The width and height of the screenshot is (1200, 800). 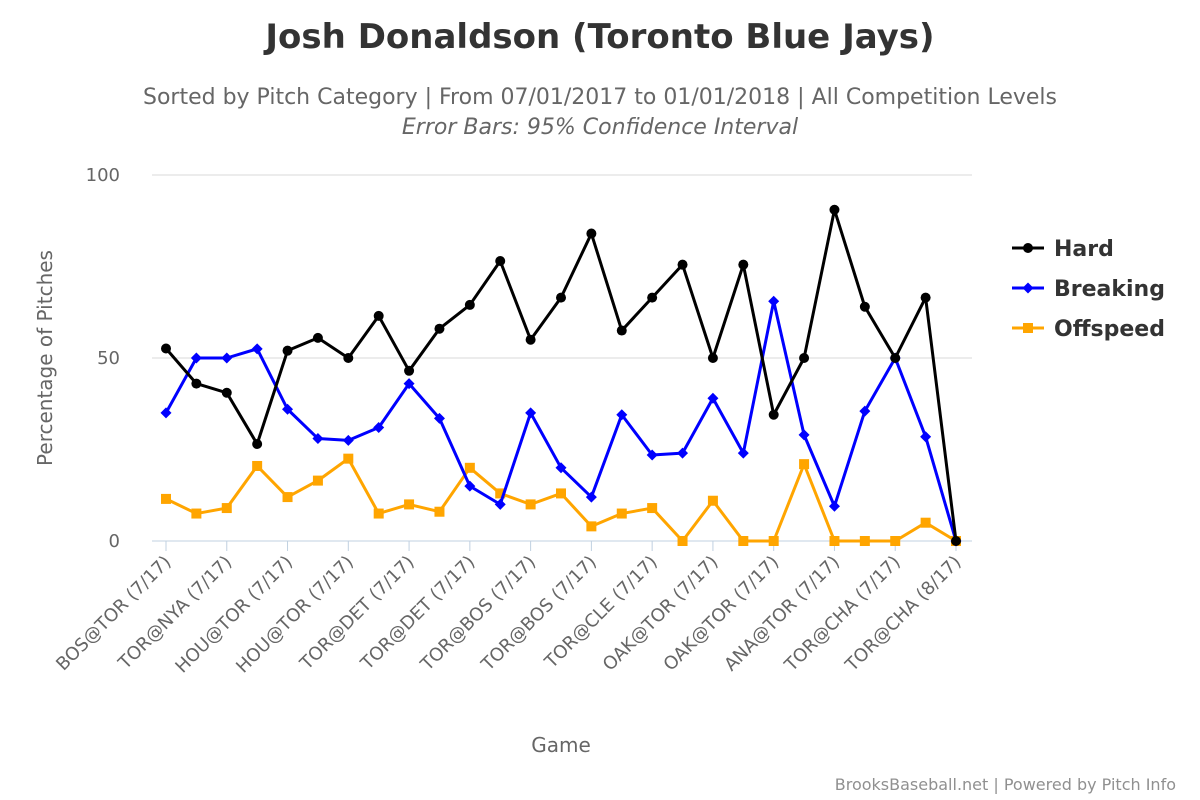 What do you see at coordinates (903, 614) in the screenshot?
I see `x-tick-label: TOR@CHA (8/17)` at bounding box center [903, 614].